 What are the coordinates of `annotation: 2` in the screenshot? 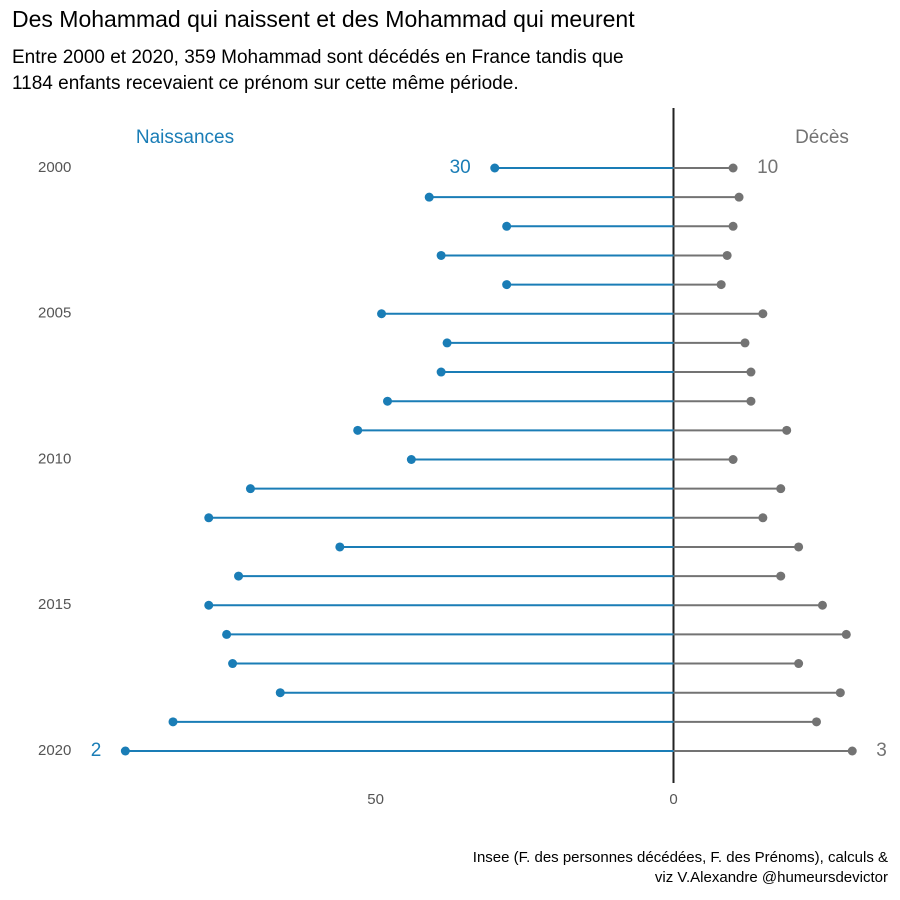 It's located at (96, 750).